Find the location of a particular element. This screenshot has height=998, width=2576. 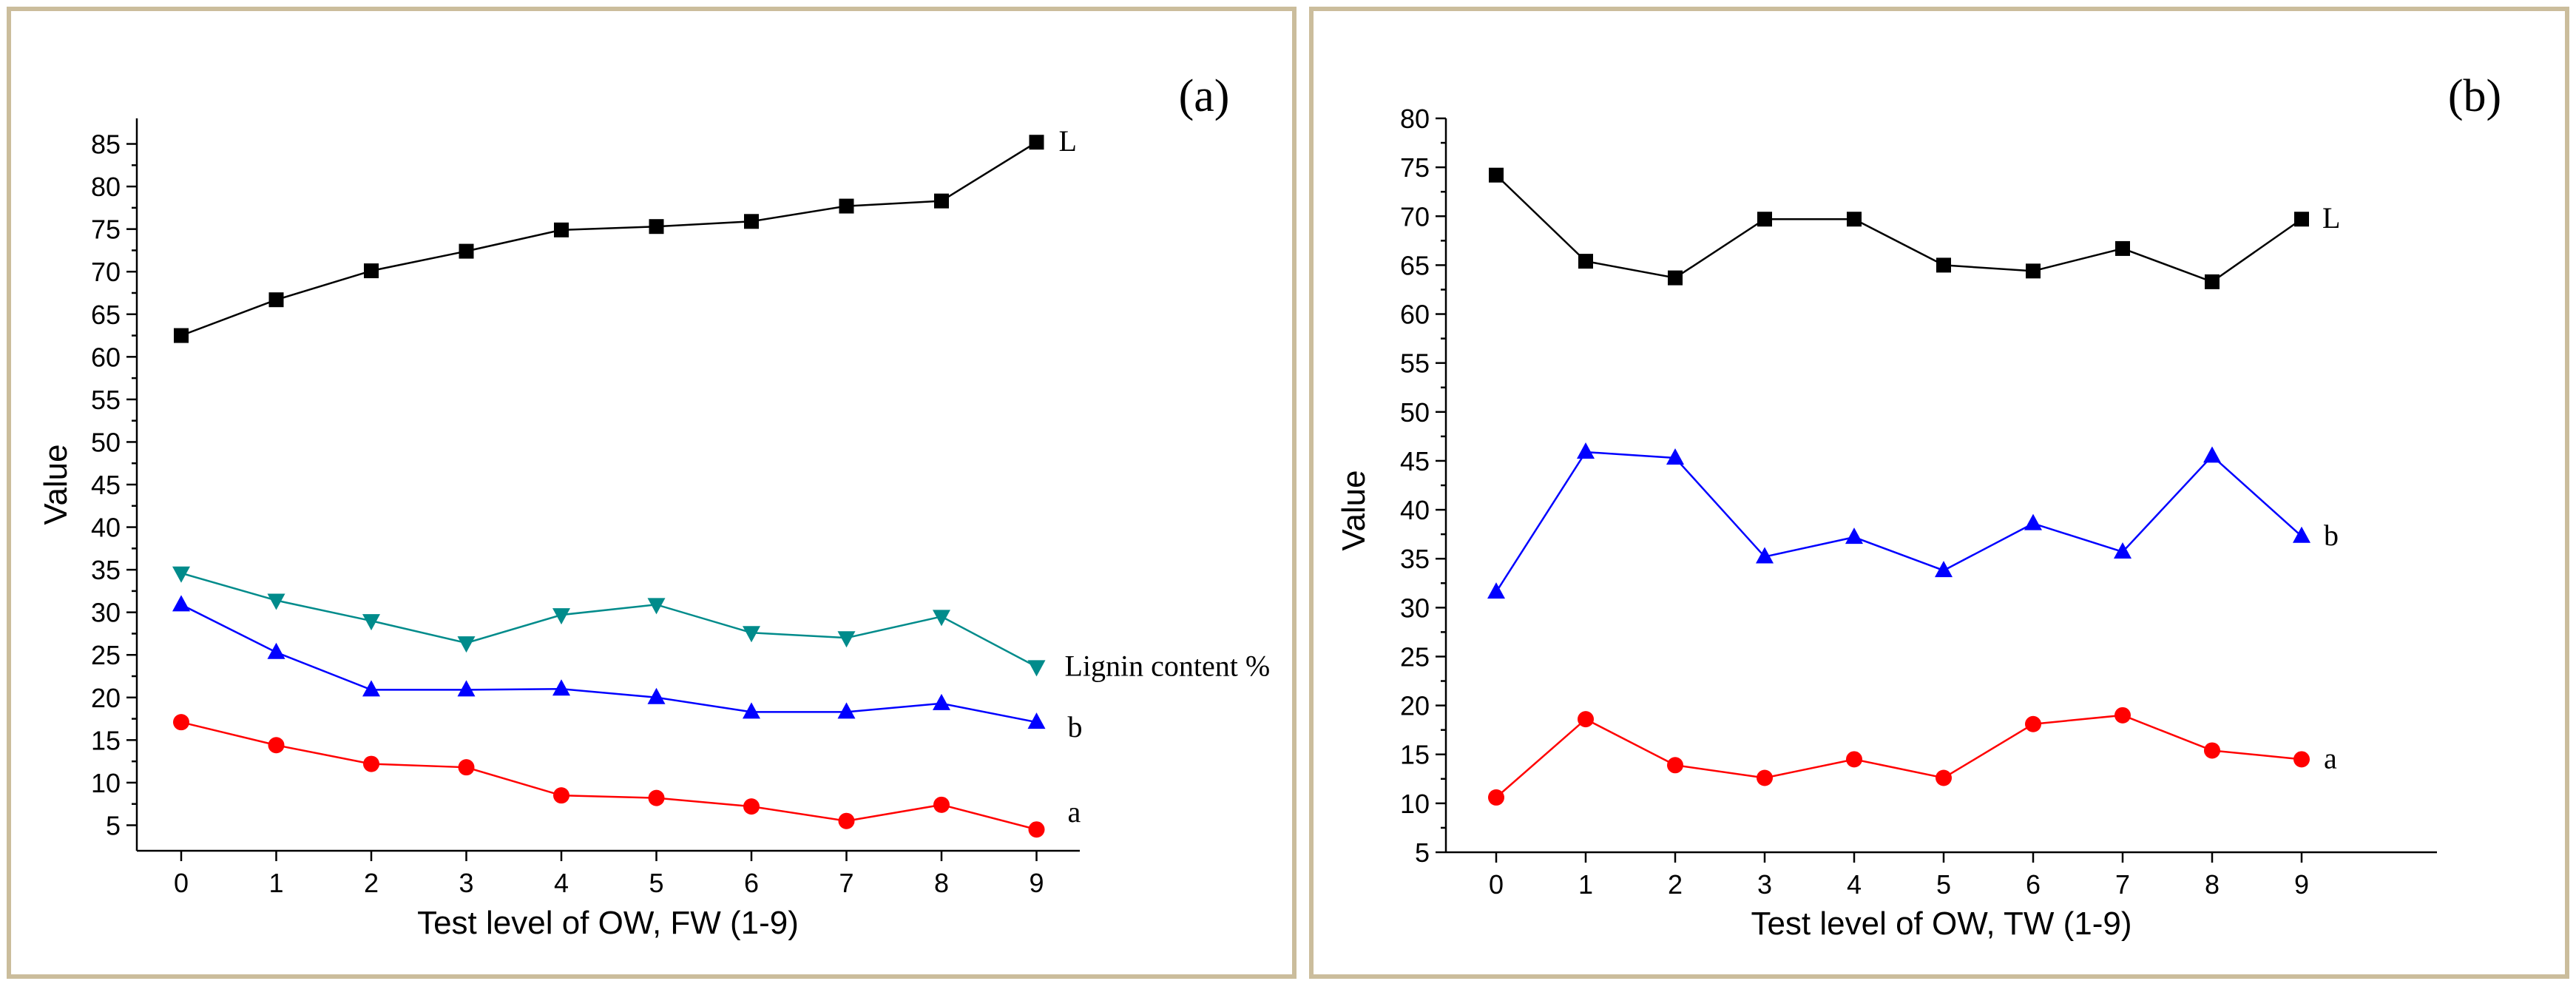

panel-b-series-b-line is located at coordinates (1898, 522).